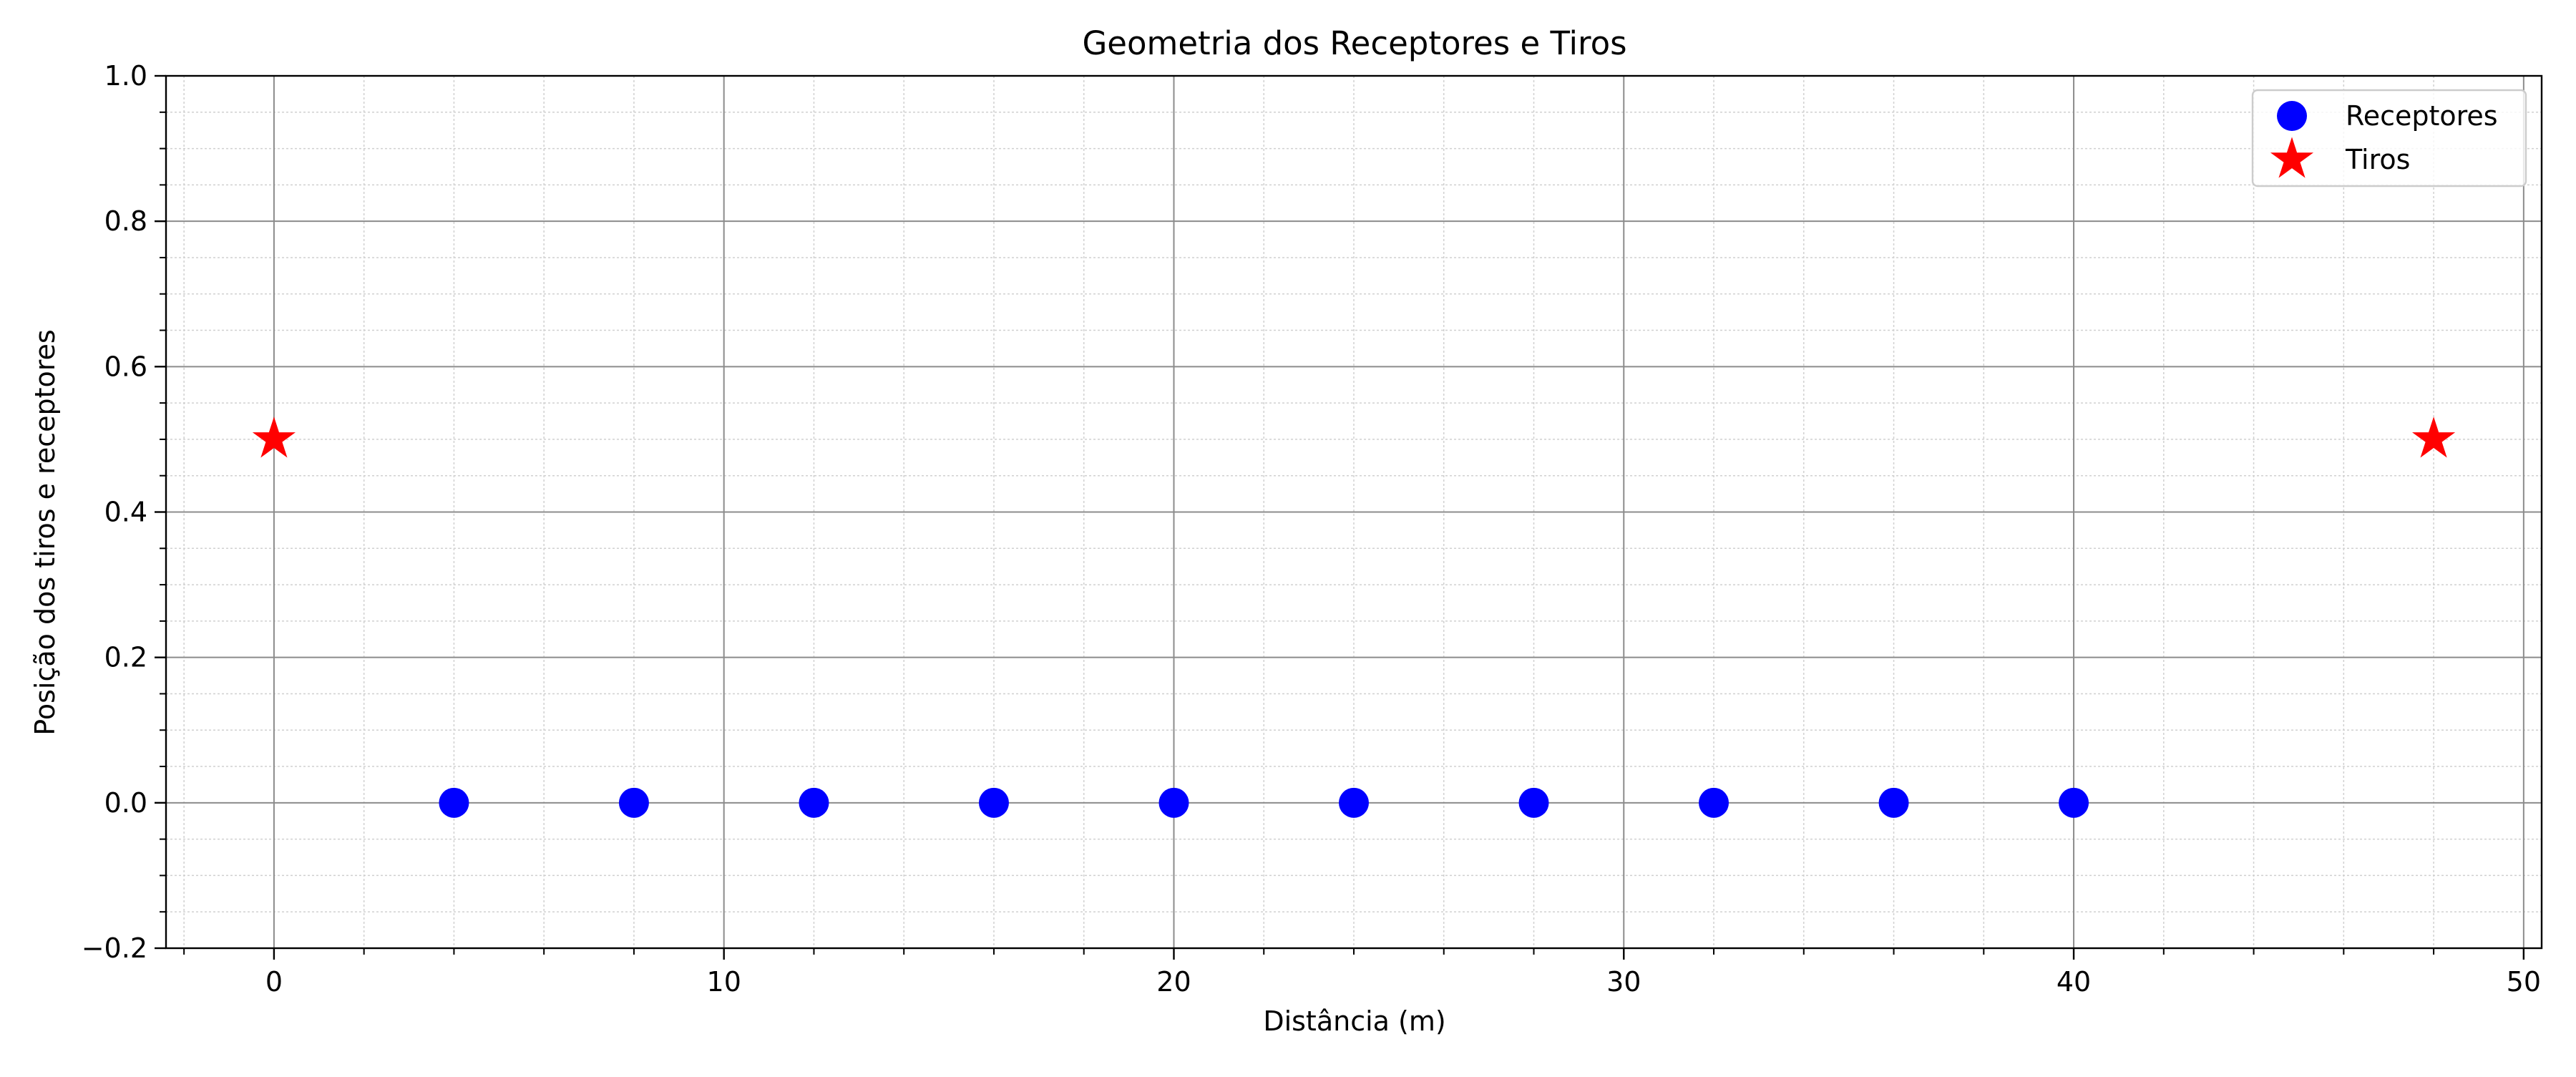 Image resolution: width=2576 pixels, height=1077 pixels. Describe the element at coordinates (2292, 116) in the screenshot. I see `legend-marker-receptores` at that location.